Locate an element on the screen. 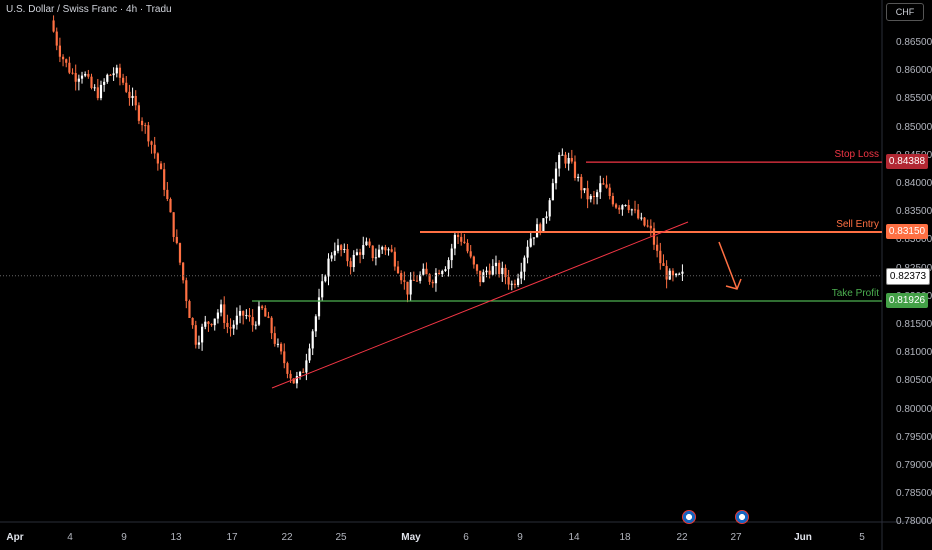 This screenshot has height=550, width=932. time-tick-label: 9 is located at coordinates (520, 537).